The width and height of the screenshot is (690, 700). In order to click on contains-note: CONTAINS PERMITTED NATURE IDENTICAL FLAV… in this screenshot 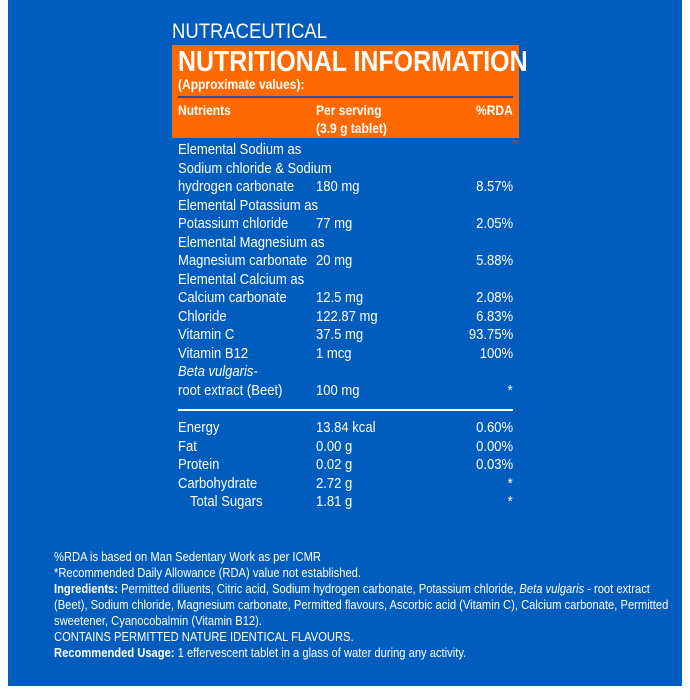, I will do `click(204, 636)`.